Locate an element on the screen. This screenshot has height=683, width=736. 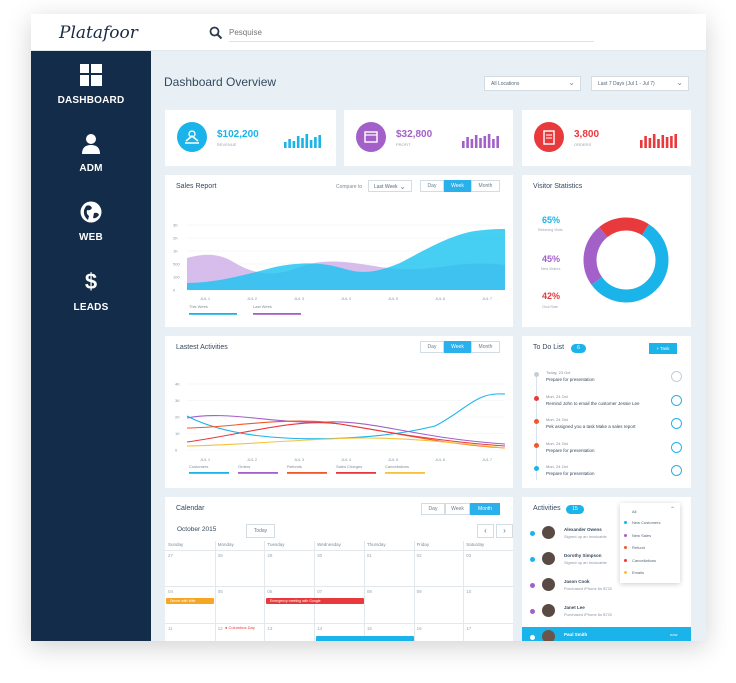
donut-segment is located at coordinates (626, 260).